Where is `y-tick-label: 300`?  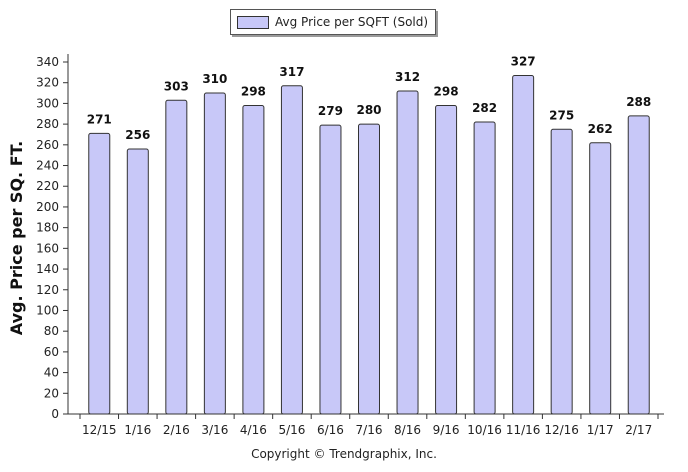 y-tick-label: 300 is located at coordinates (47, 103).